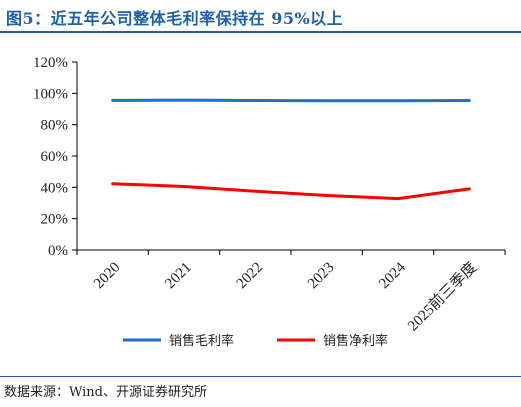 The image size is (521, 407). I want to click on y-tick-label: 80%, so click(55, 126).